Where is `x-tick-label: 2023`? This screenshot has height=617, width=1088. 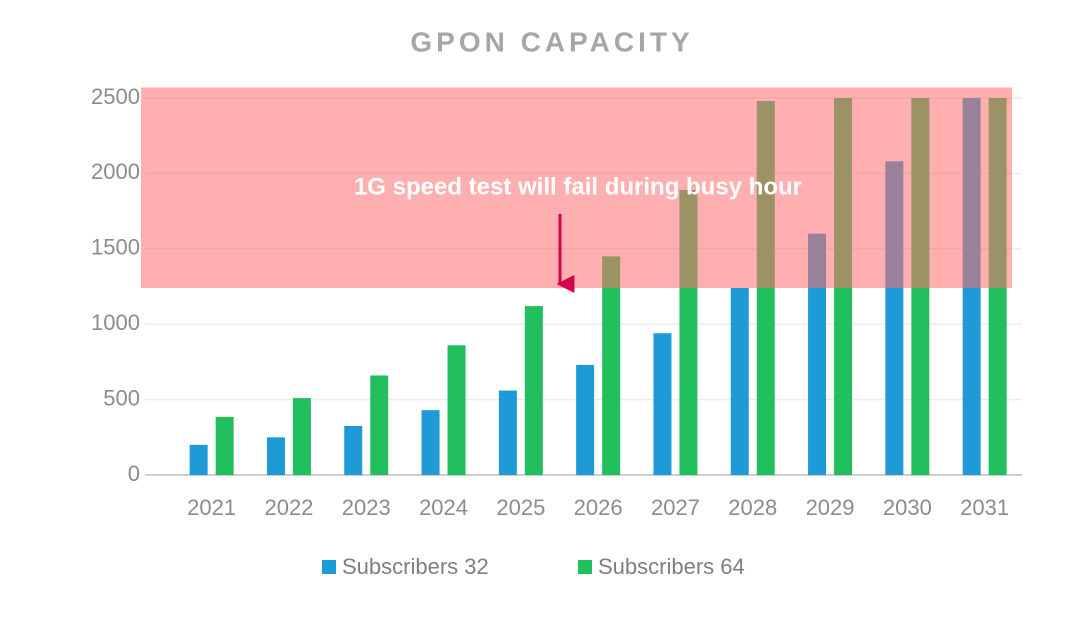 x-tick-label: 2023 is located at coordinates (366, 507).